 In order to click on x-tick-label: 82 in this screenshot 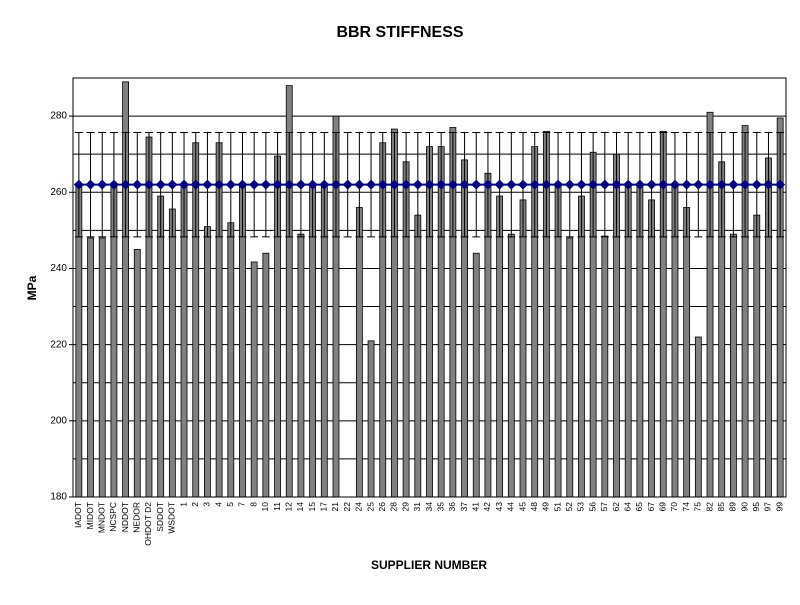, I will do `click(709, 507)`.